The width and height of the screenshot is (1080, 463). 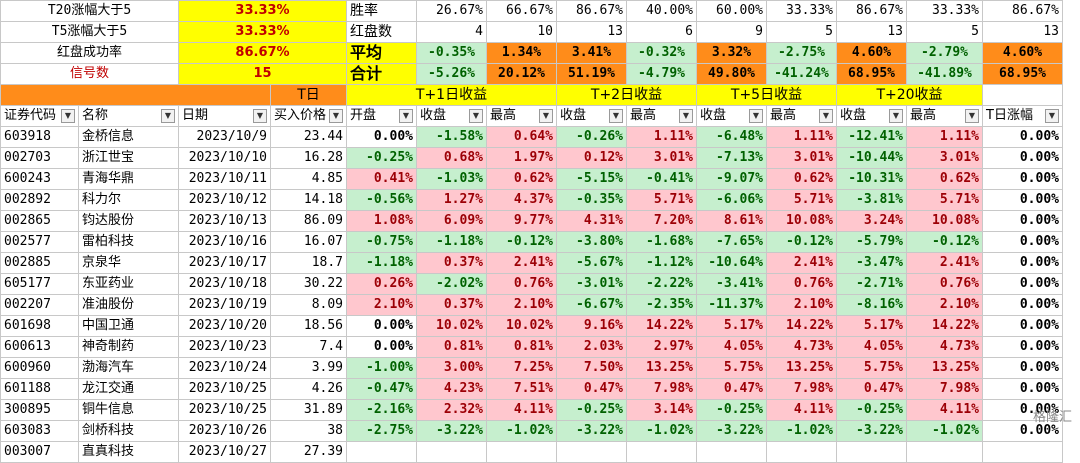 I want to click on value-cell: -7.65%, so click(x=732, y=242).